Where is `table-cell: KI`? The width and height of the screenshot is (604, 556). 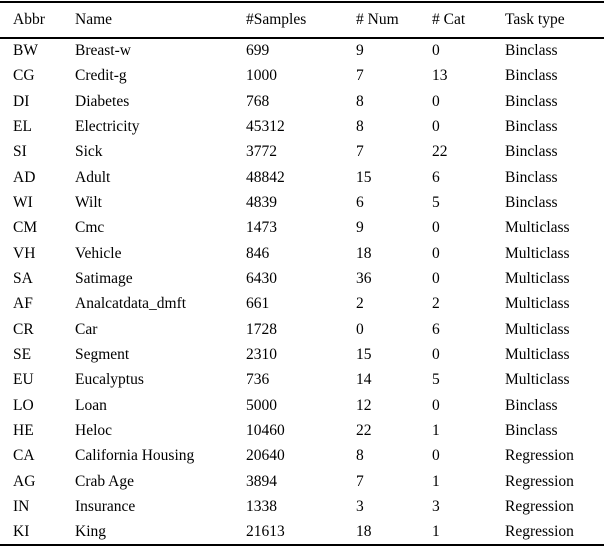
table-cell: KI is located at coordinates (21, 531).